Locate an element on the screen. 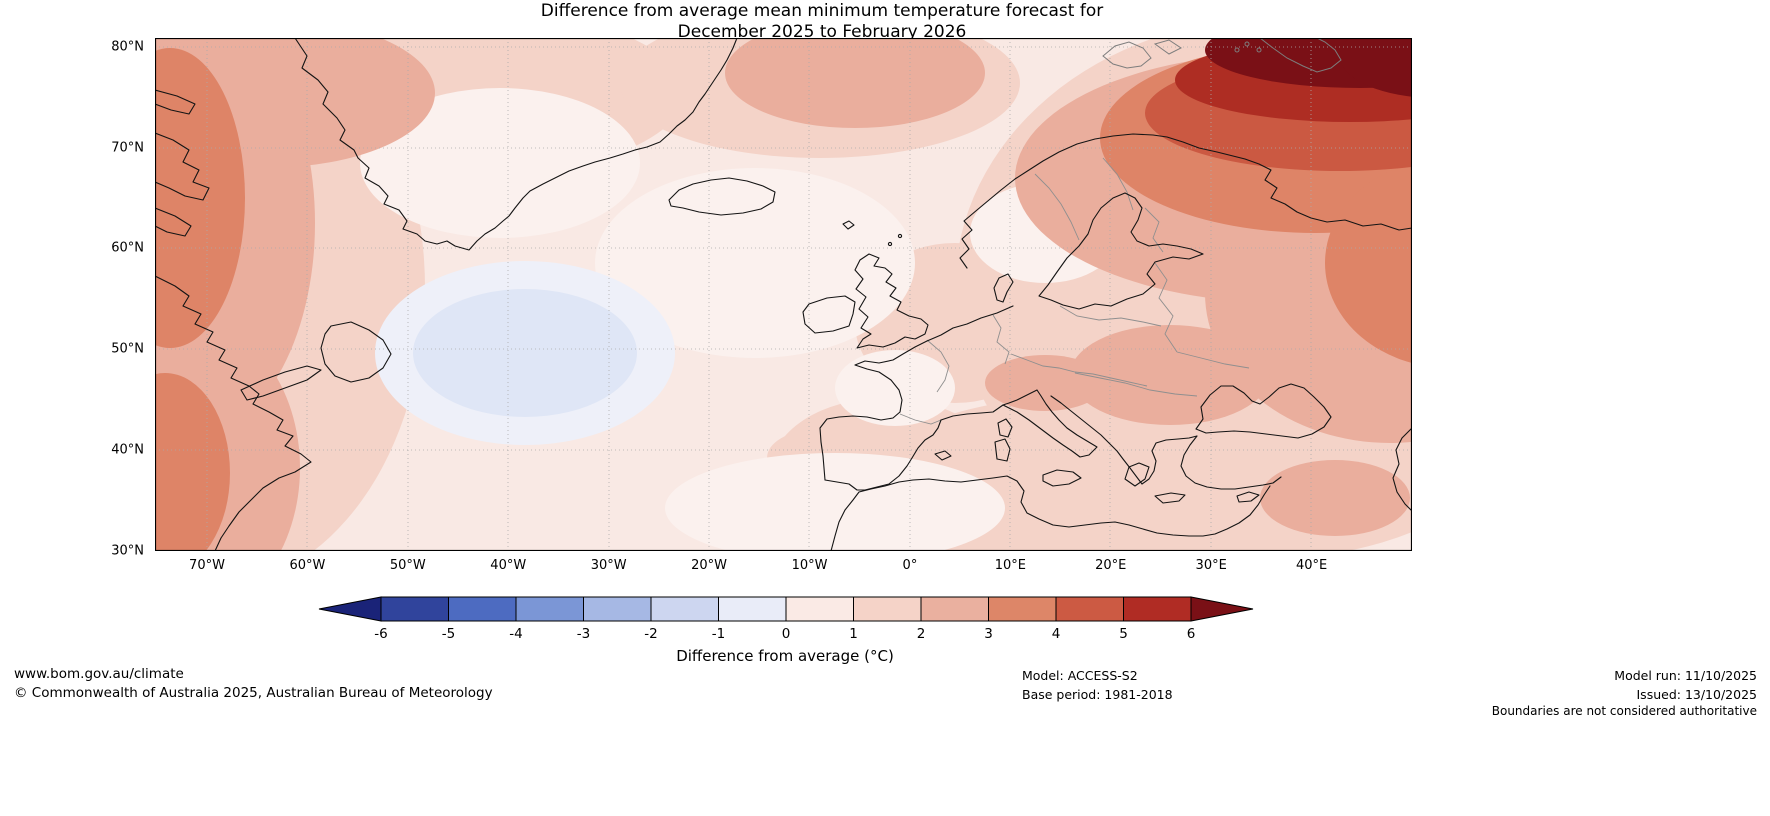 Image resolution: width=1770 pixels, height=816 pixels. coastline-greenland is located at coordinates (516, 144).